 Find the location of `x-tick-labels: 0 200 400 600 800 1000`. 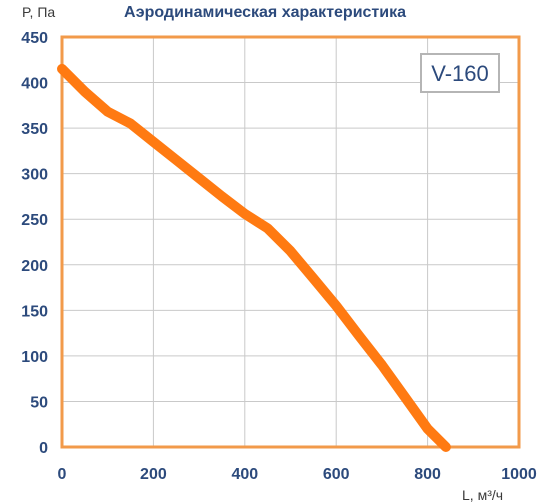

x-tick-labels: 0 200 400 600 800 1000 is located at coordinates (297, 474).